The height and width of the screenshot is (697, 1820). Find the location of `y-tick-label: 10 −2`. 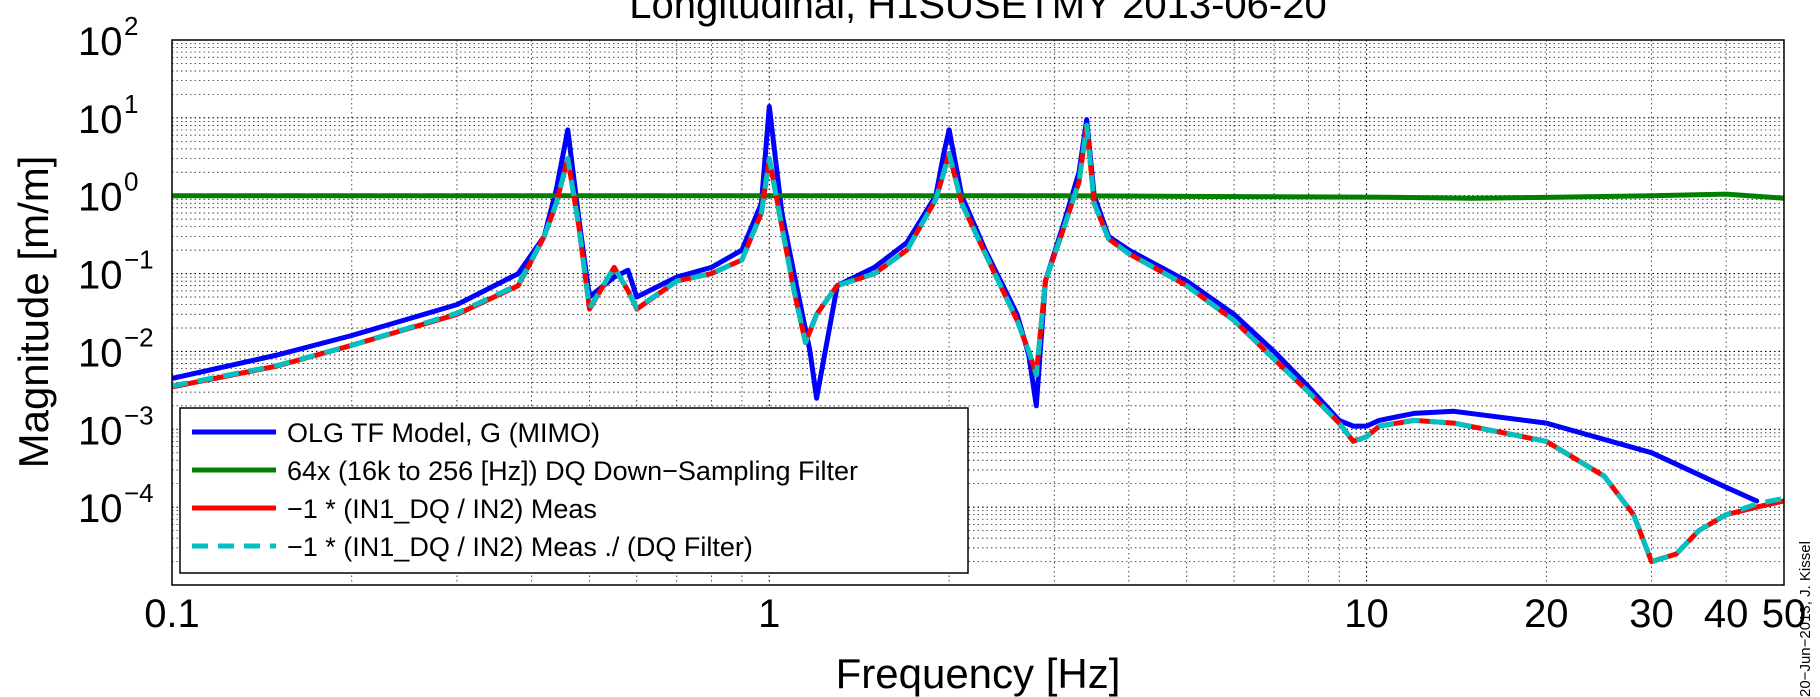

y-tick-label: 10 −2 is located at coordinates (116, 348).